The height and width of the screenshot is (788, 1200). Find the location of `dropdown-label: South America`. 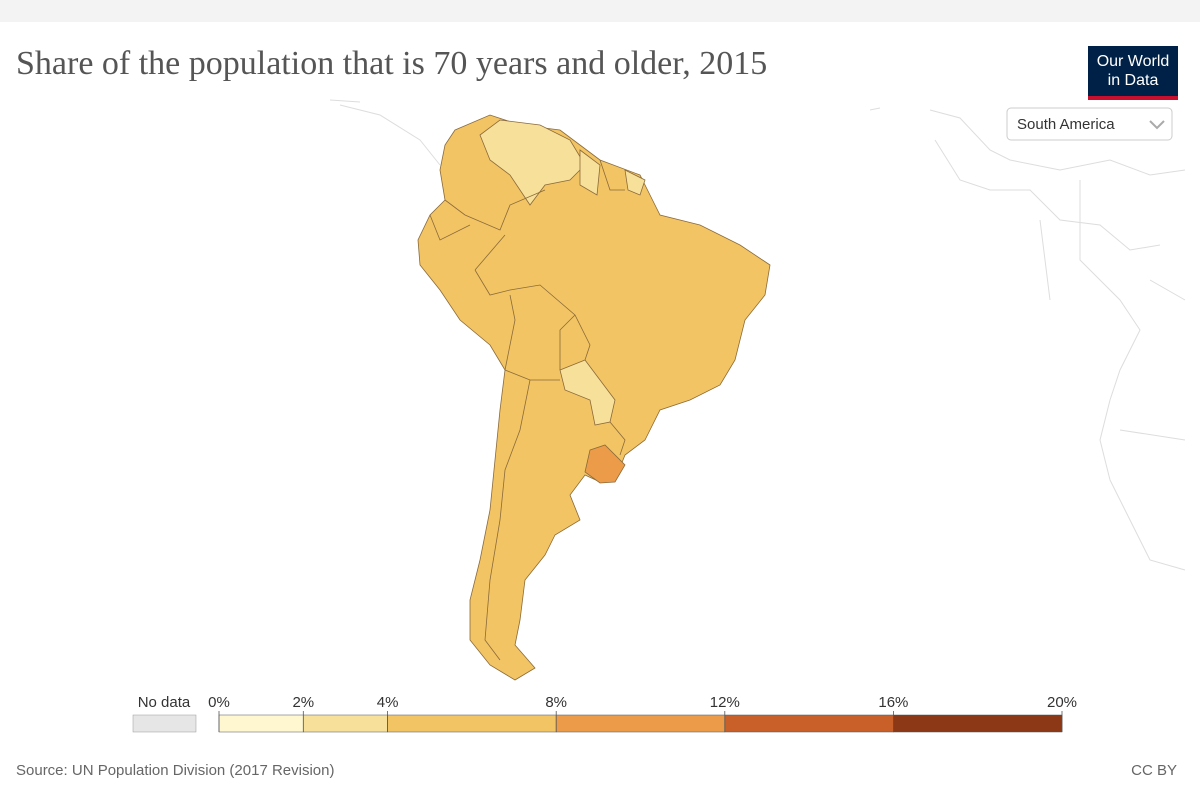

dropdown-label: South America is located at coordinates (1066, 124).